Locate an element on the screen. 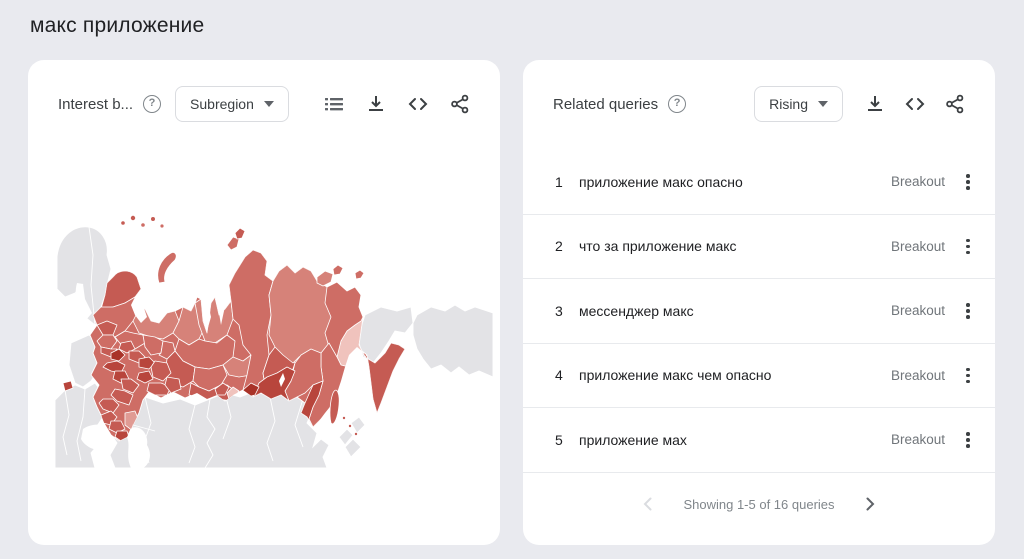 The image size is (1024, 559). query-text: приложение макс чем опасно is located at coordinates (675, 375).